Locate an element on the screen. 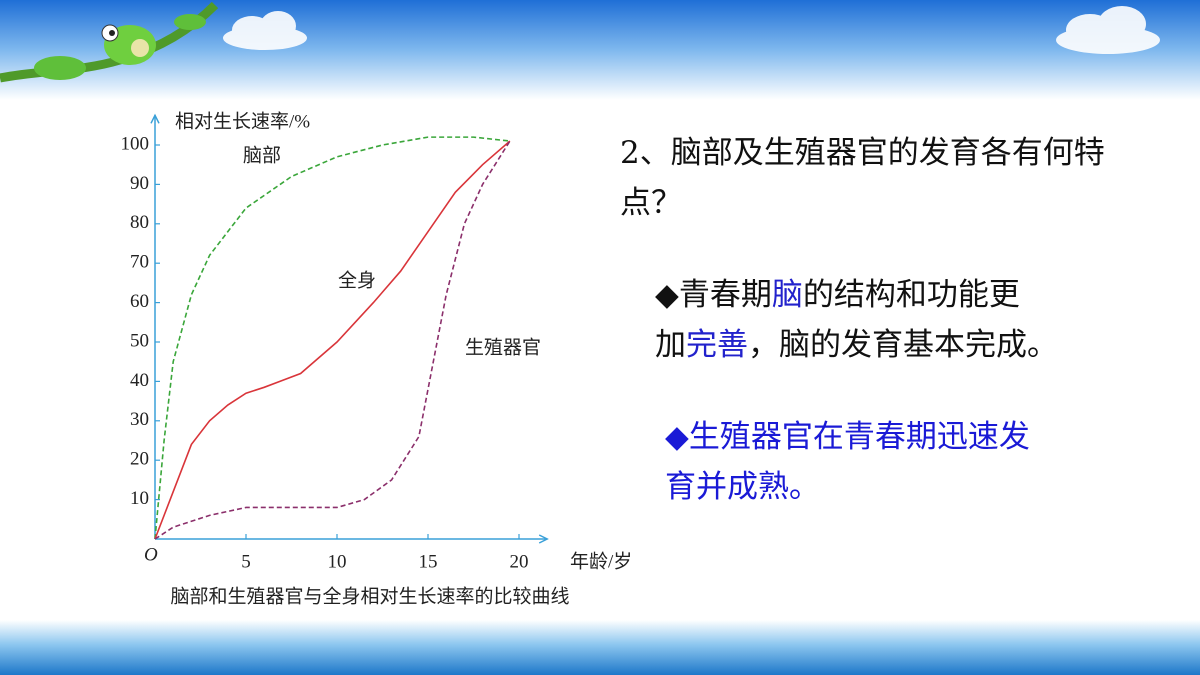  bullet-line: ◆青春期脑的结构和功能更 is located at coordinates (856, 295).